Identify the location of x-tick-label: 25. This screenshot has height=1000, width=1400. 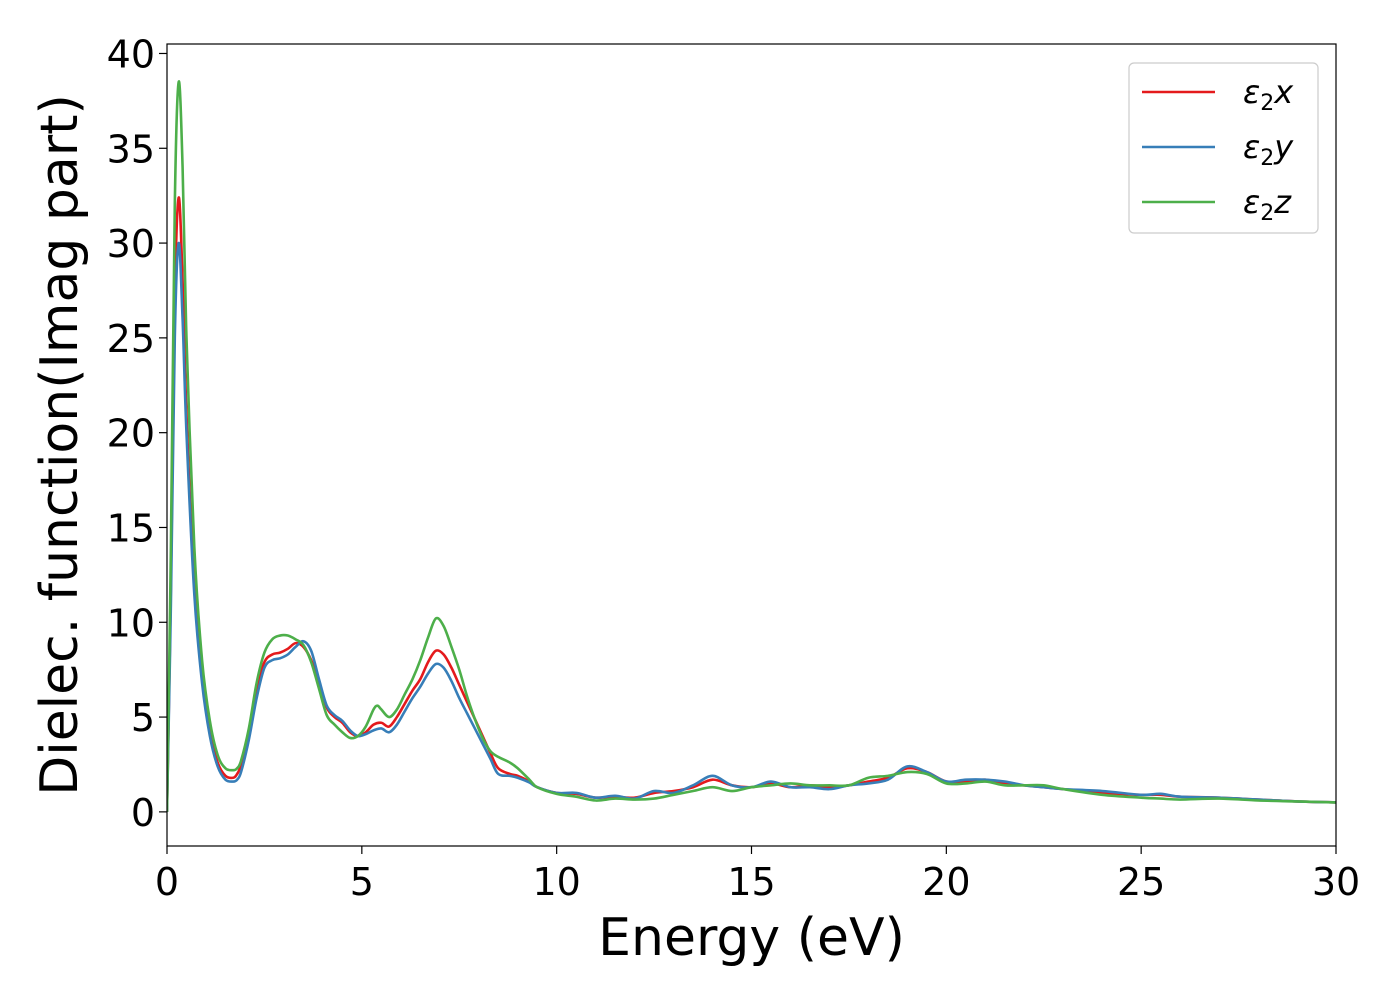
(1141, 882).